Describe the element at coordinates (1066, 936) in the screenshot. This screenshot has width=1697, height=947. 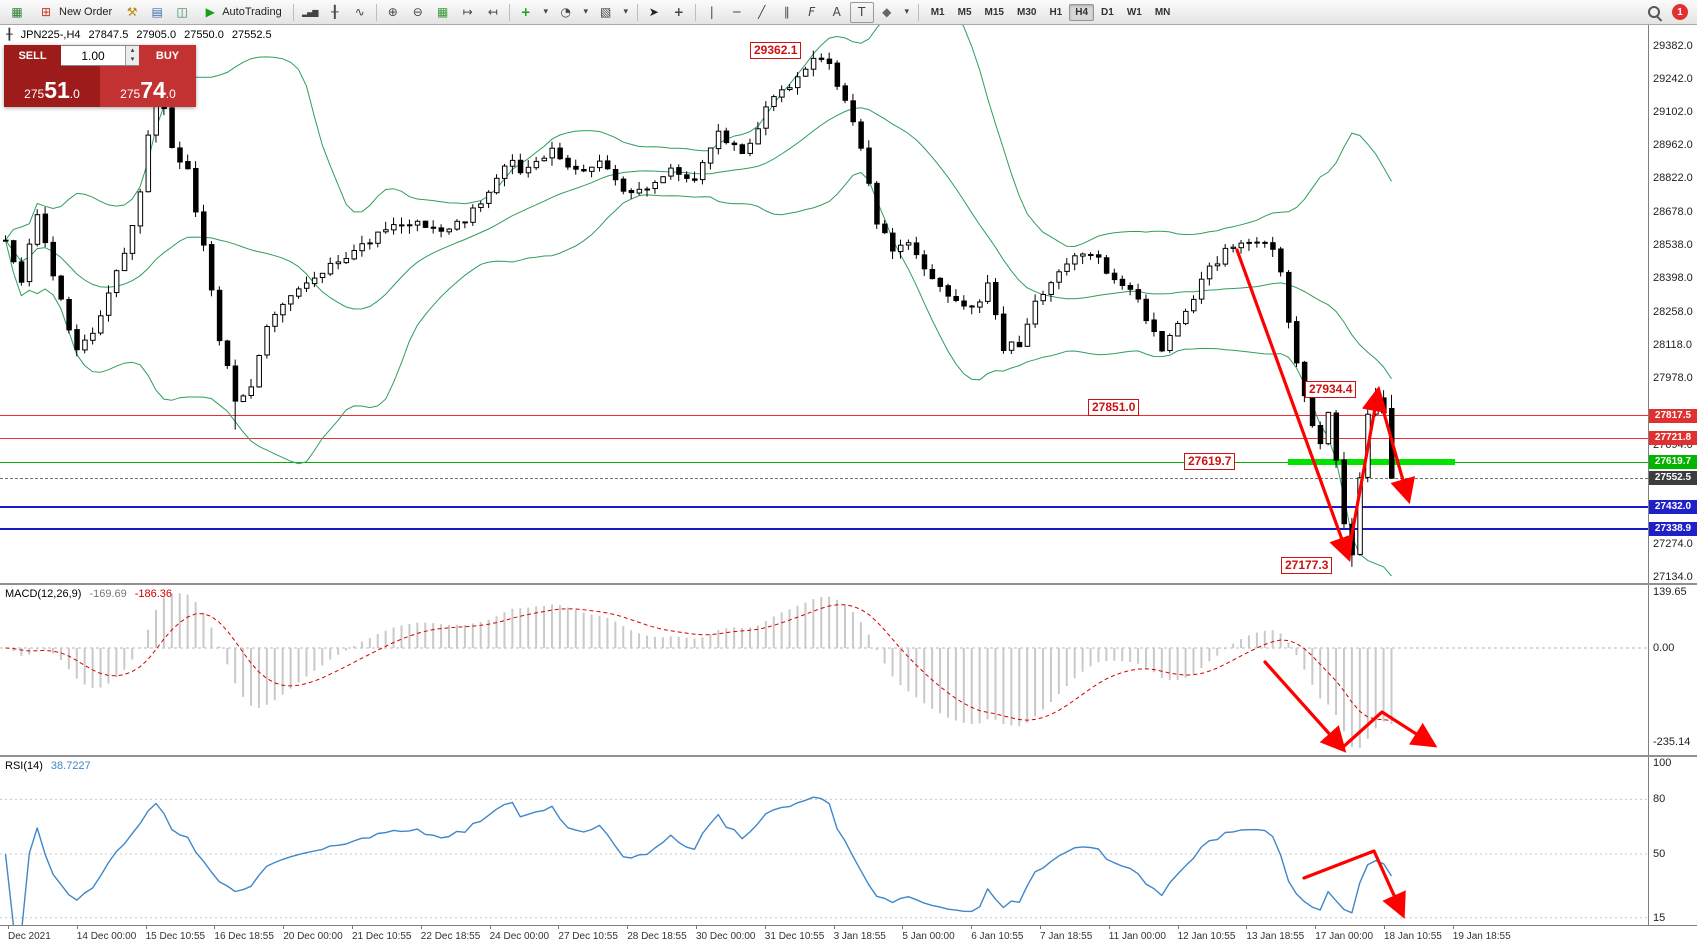
I see `time-label: 7 Jan 18:55` at that location.